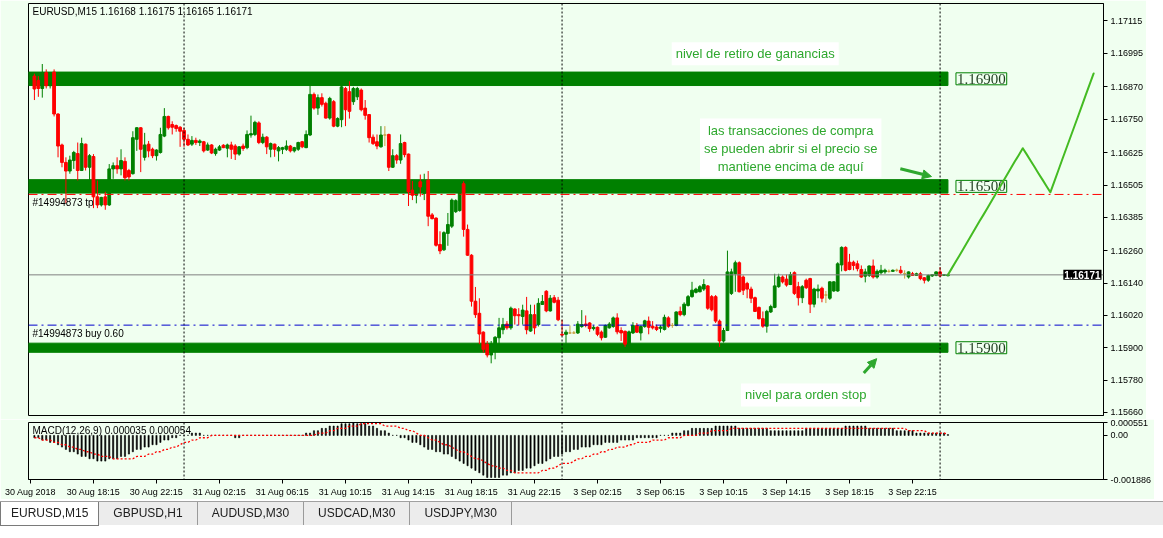 This screenshot has width=1163, height=538. Describe the element at coordinates (461, 514) in the screenshot. I see `text: USDJPY,M30` at that location.